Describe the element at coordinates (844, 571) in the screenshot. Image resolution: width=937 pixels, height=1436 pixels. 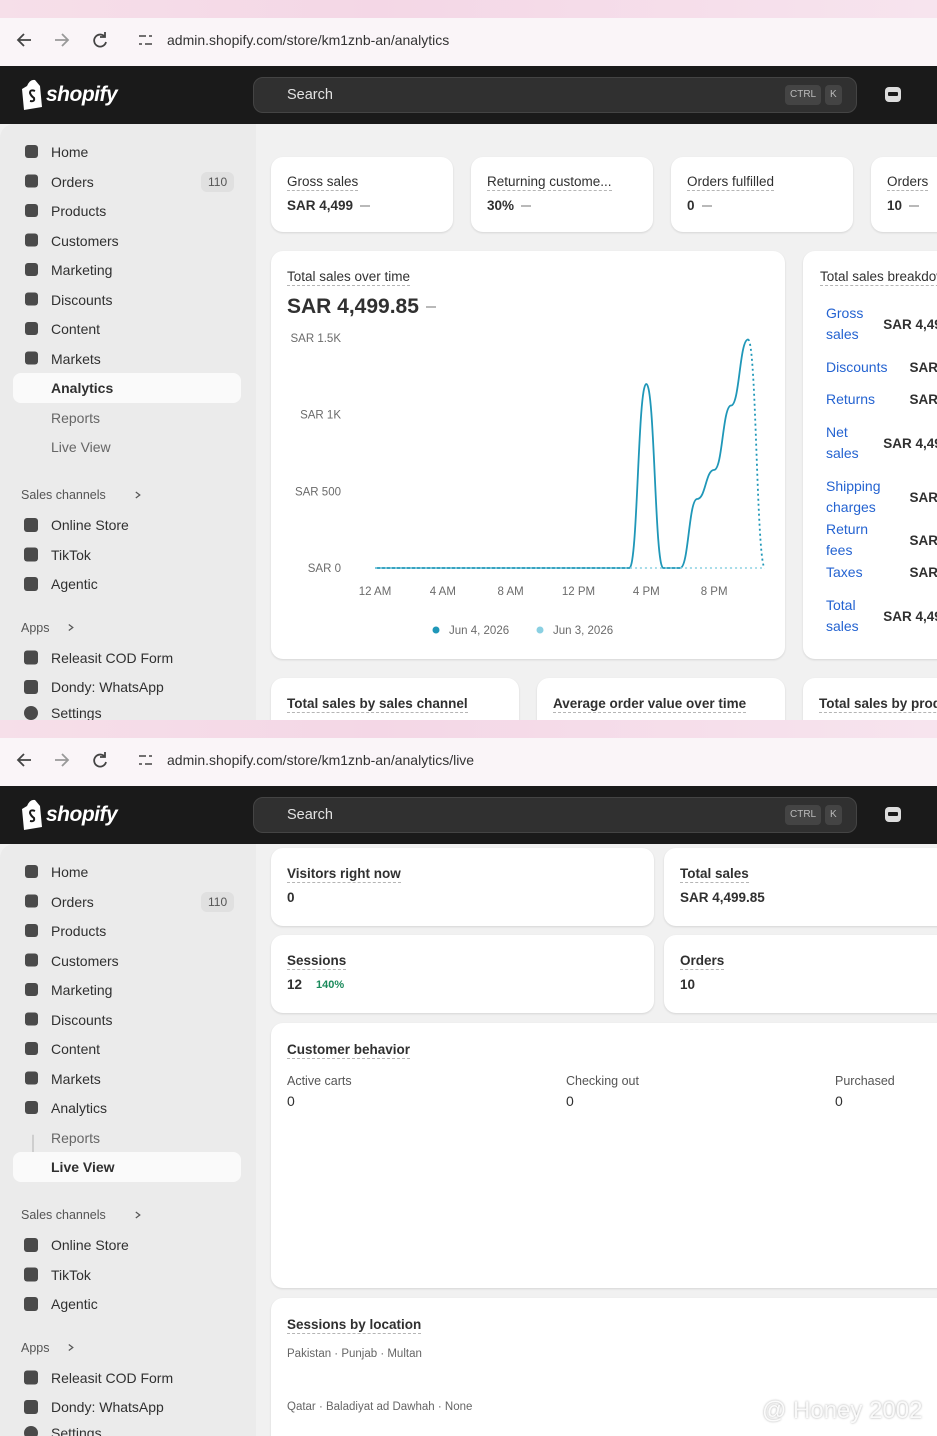
I see `breakdown-label: Taxes` at that location.